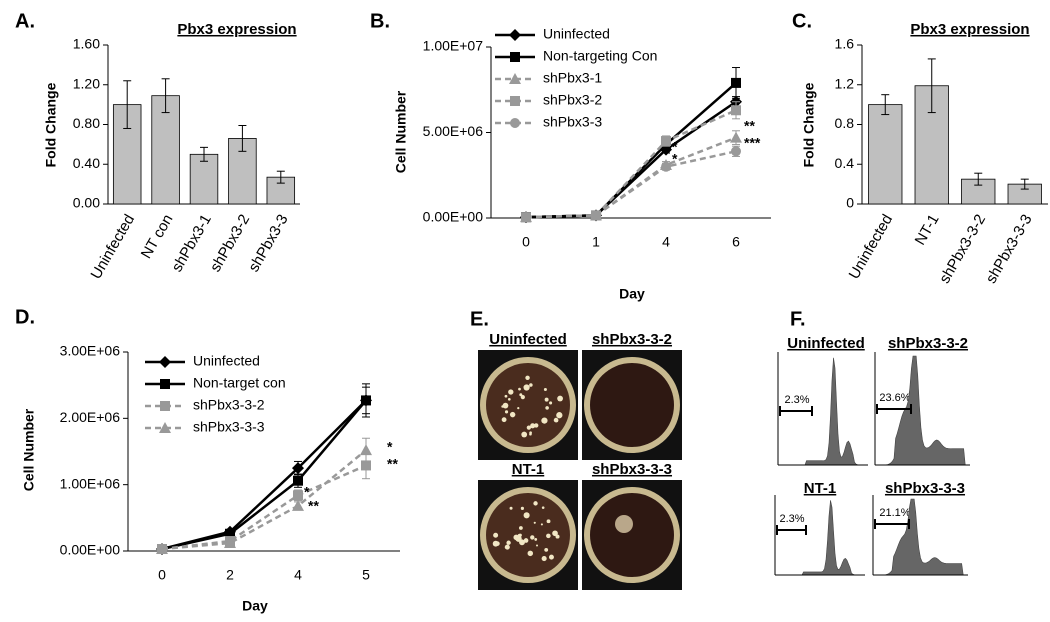 This screenshot has width=1050, height=622. What do you see at coordinates (572, 100) in the screenshot?
I see `legend-label: shPbx3-2` at bounding box center [572, 100].